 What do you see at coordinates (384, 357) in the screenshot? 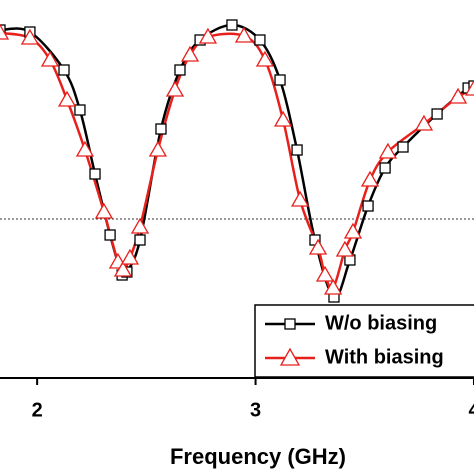
I see `legend-label: With biasing` at bounding box center [384, 357].